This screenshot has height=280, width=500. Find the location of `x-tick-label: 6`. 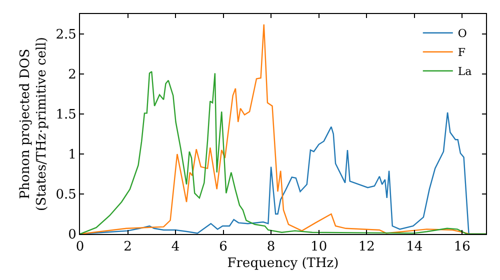

x-tick-label: 6 is located at coordinates (223, 247).